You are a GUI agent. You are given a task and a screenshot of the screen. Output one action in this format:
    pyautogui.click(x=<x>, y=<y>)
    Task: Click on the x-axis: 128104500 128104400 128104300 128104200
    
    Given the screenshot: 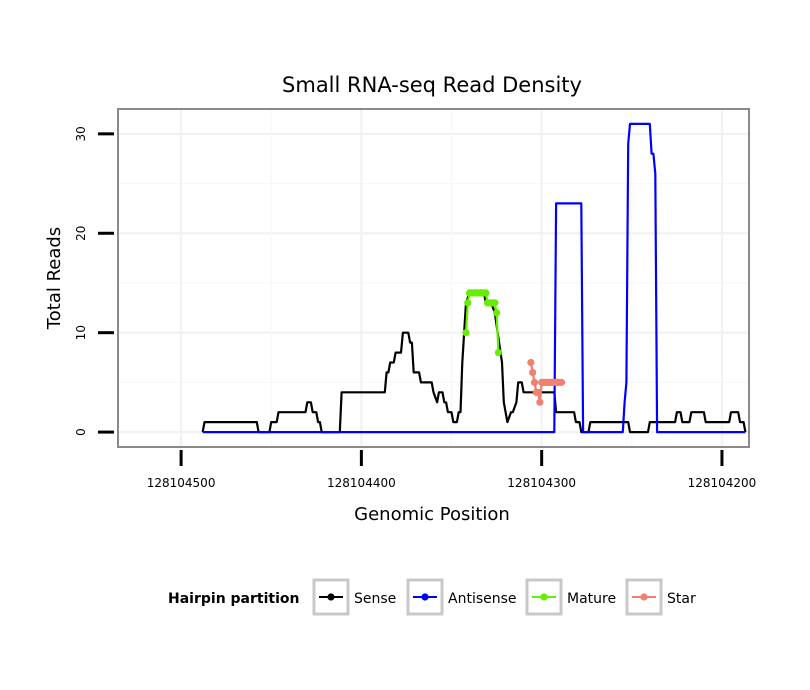 What is the action you would take?
    pyautogui.click(x=452, y=470)
    